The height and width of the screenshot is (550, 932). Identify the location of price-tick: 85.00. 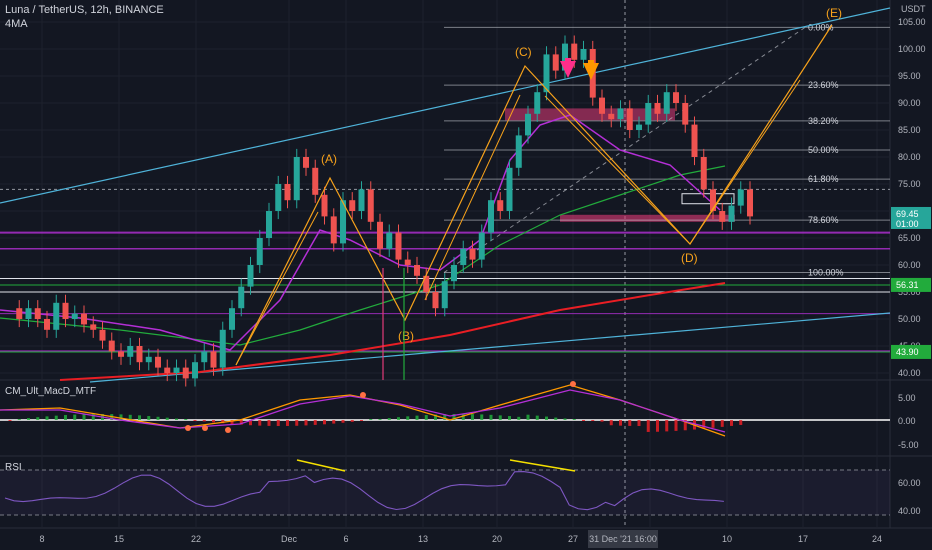
(909, 130).